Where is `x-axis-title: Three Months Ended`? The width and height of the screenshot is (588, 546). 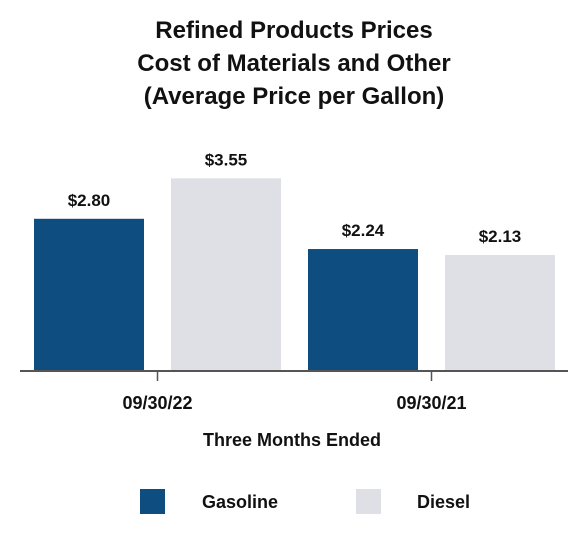 x-axis-title: Three Months Ended is located at coordinates (292, 440).